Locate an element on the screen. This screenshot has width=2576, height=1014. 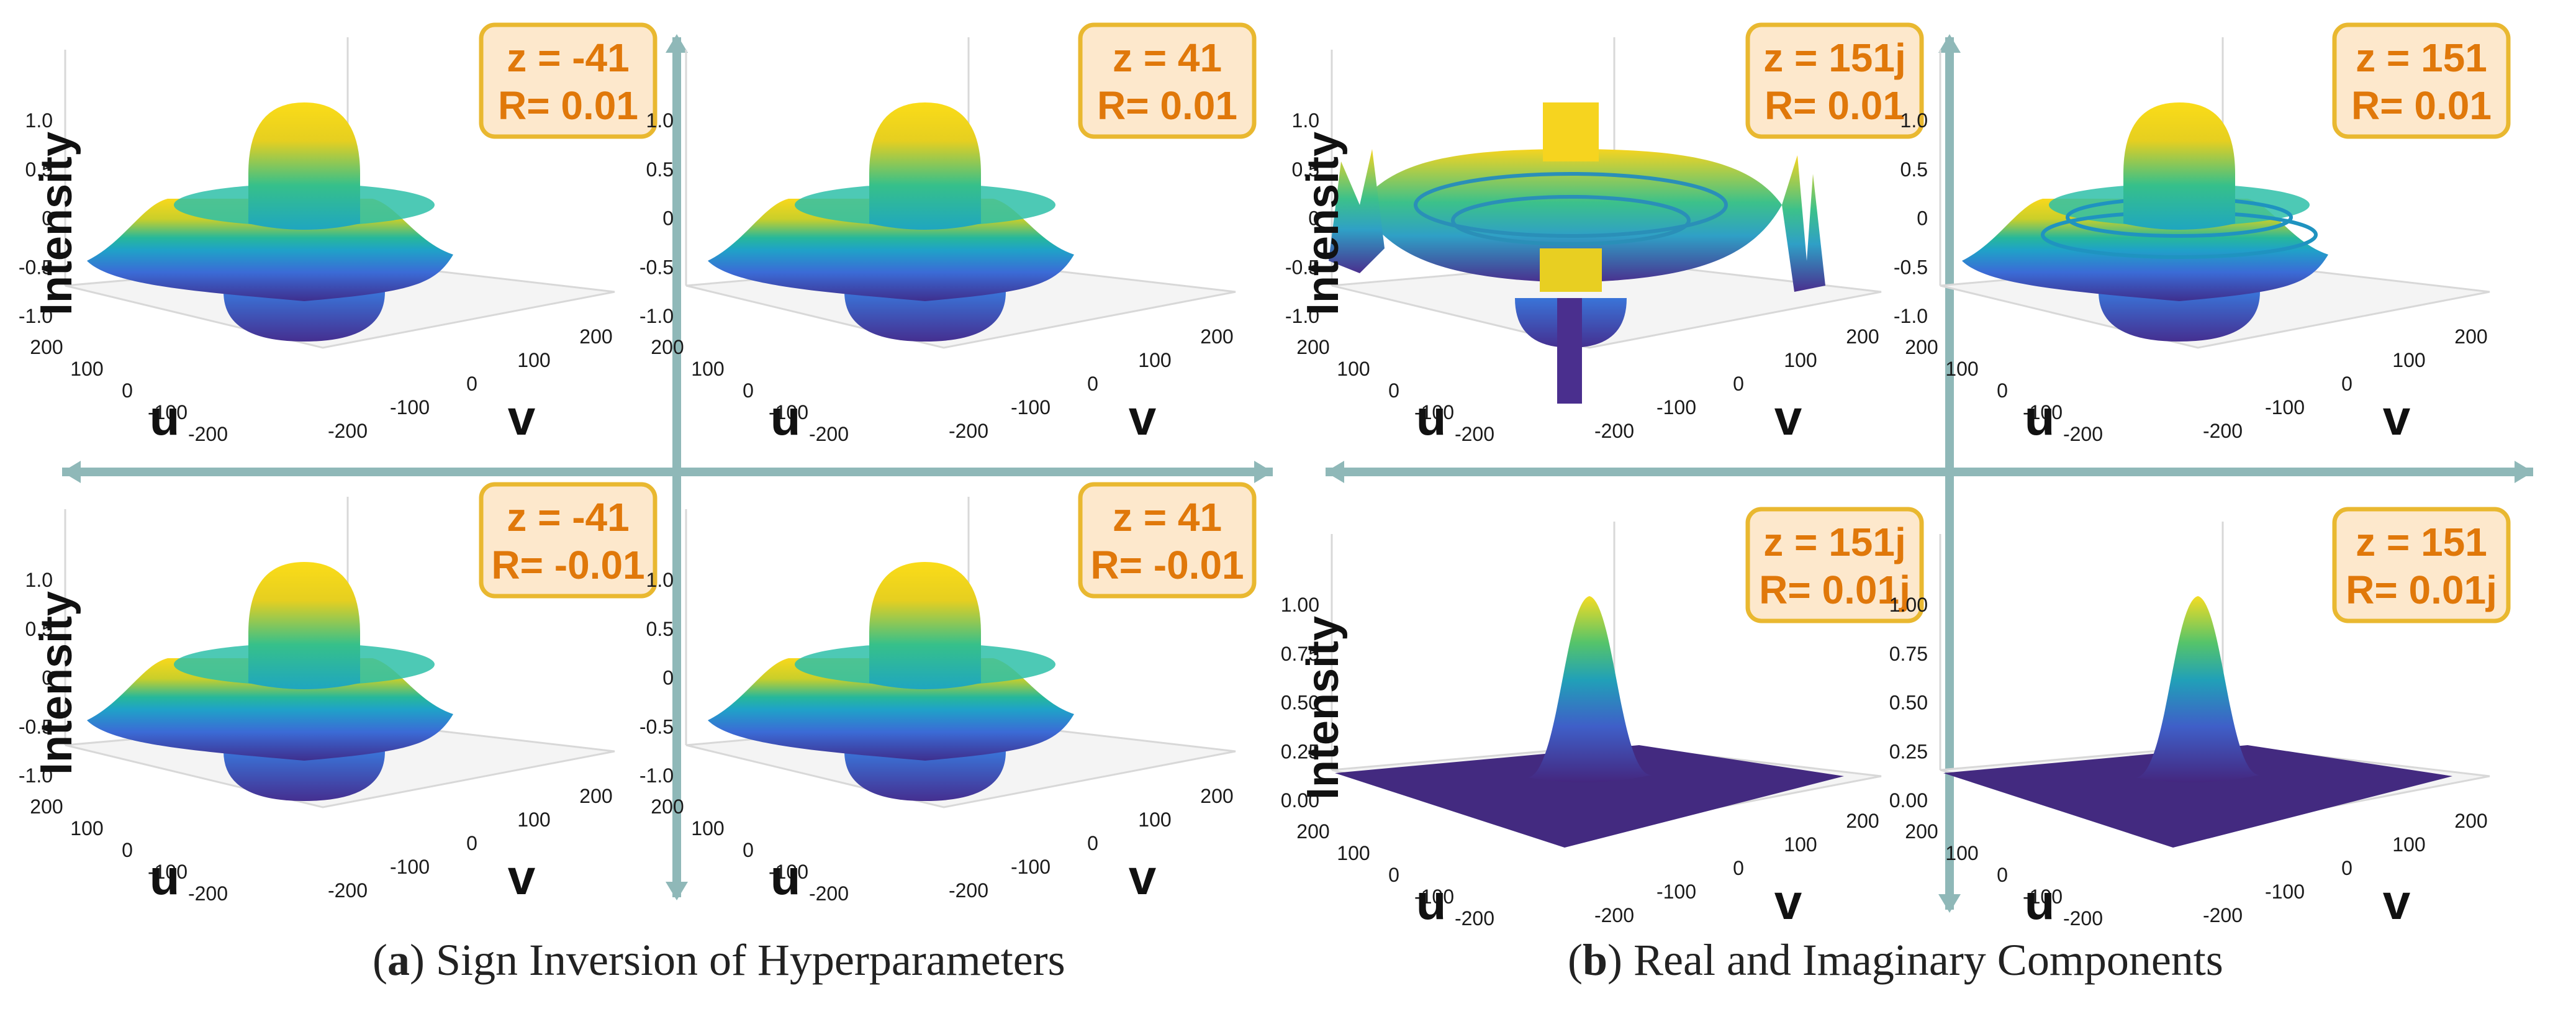
param-r-label: R= 0.01 is located at coordinates (1835, 105).